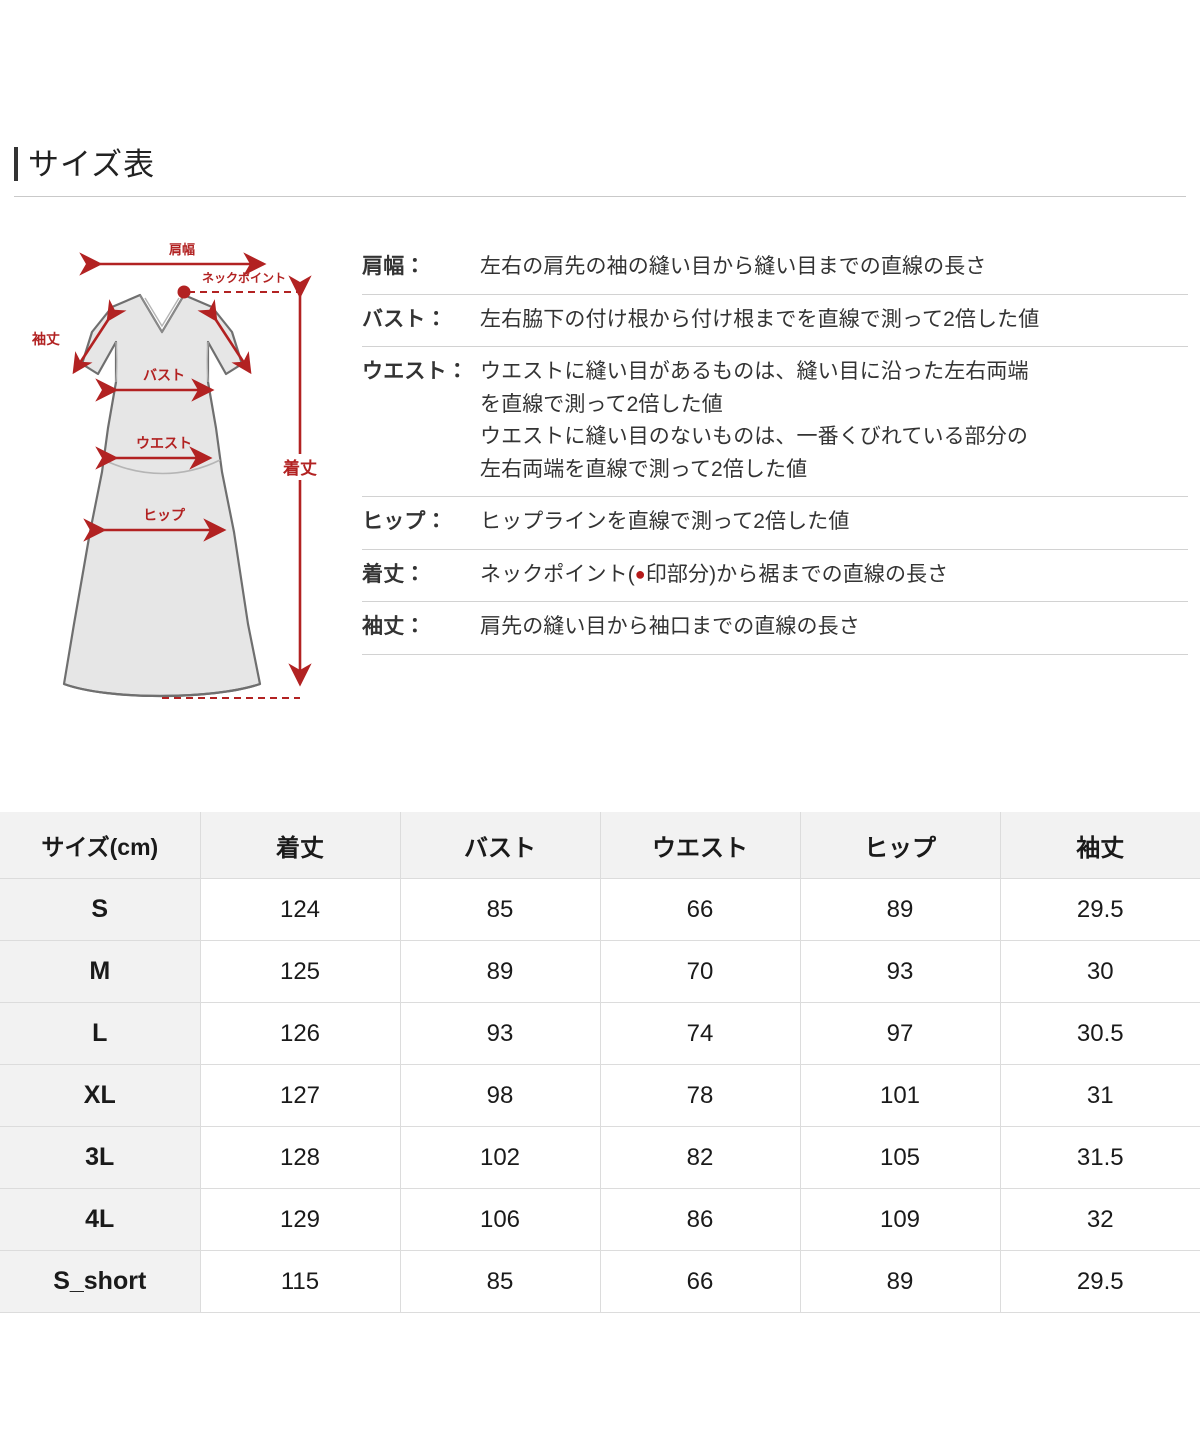 The height and width of the screenshot is (1440, 1200). Describe the element at coordinates (700, 845) in the screenshot. I see `column-header-waist: ウエスト` at that location.